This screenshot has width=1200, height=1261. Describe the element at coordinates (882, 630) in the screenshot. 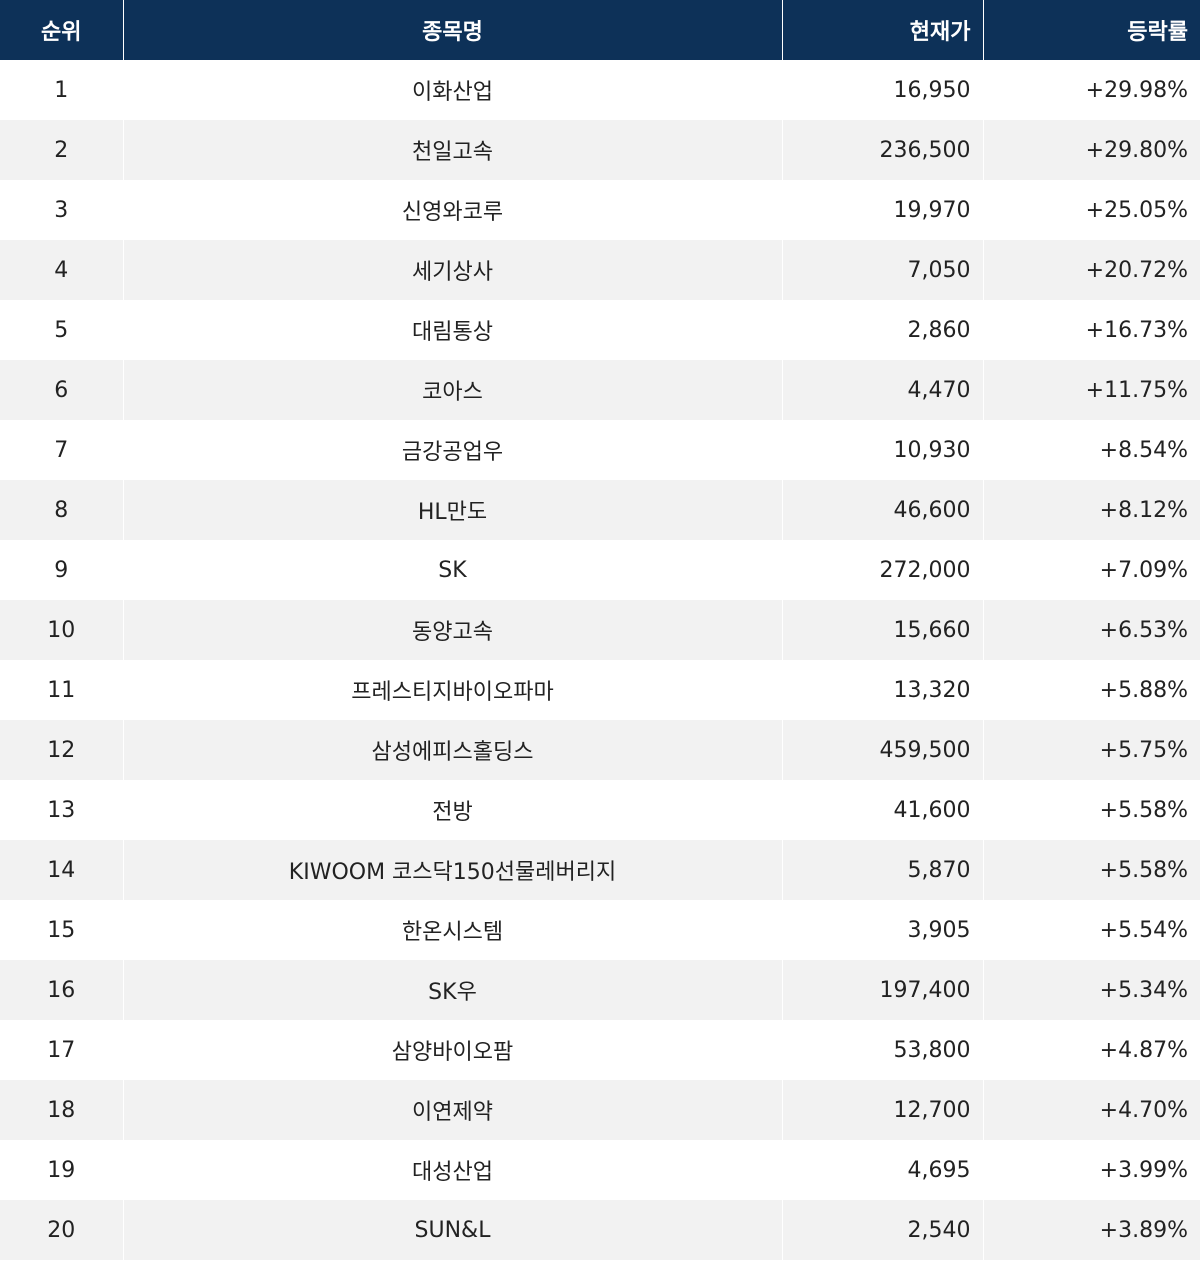

I see `table-cell: 15,660` at that location.